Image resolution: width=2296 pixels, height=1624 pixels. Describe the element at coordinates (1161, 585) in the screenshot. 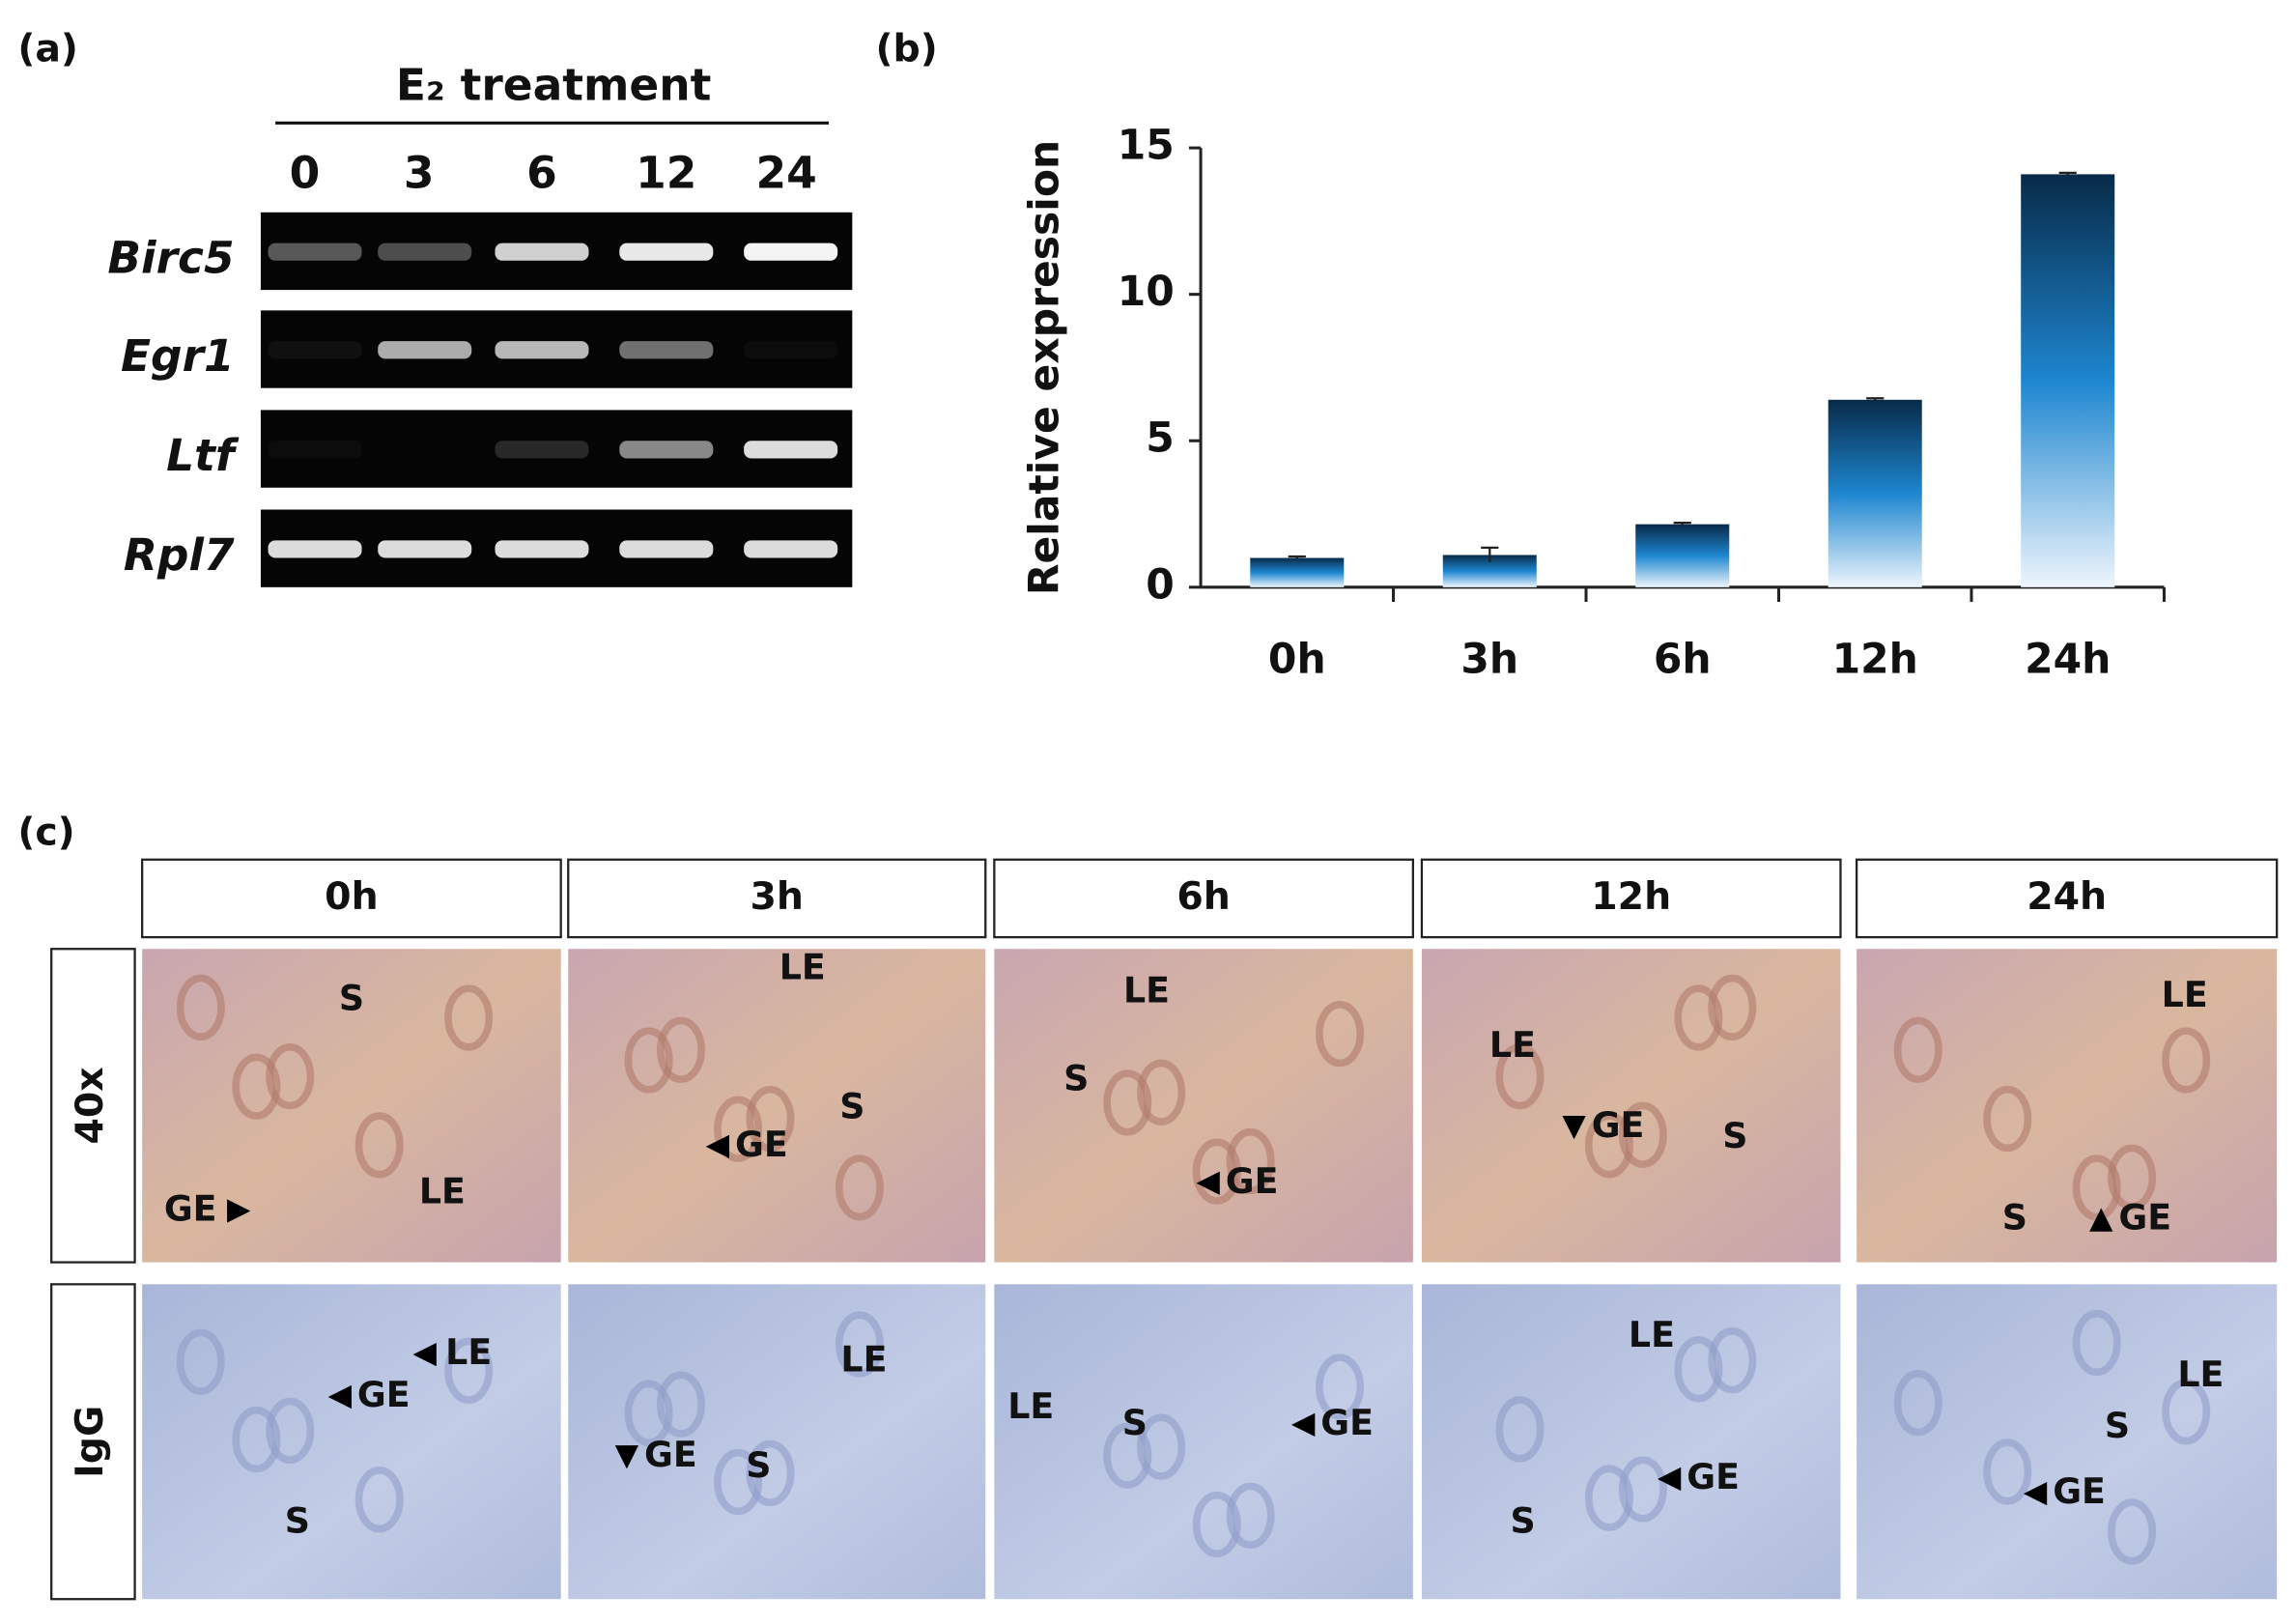

I see `y-tick-label: 0` at that location.